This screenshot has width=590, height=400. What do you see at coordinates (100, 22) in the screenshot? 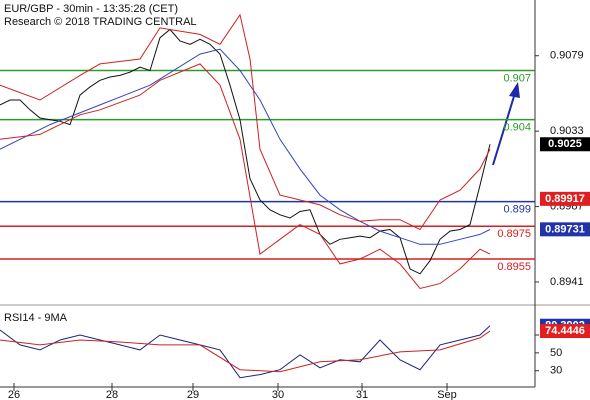
I see `chart-subtitle: Research © 2018 TRADING CENTRAL` at bounding box center [100, 22].